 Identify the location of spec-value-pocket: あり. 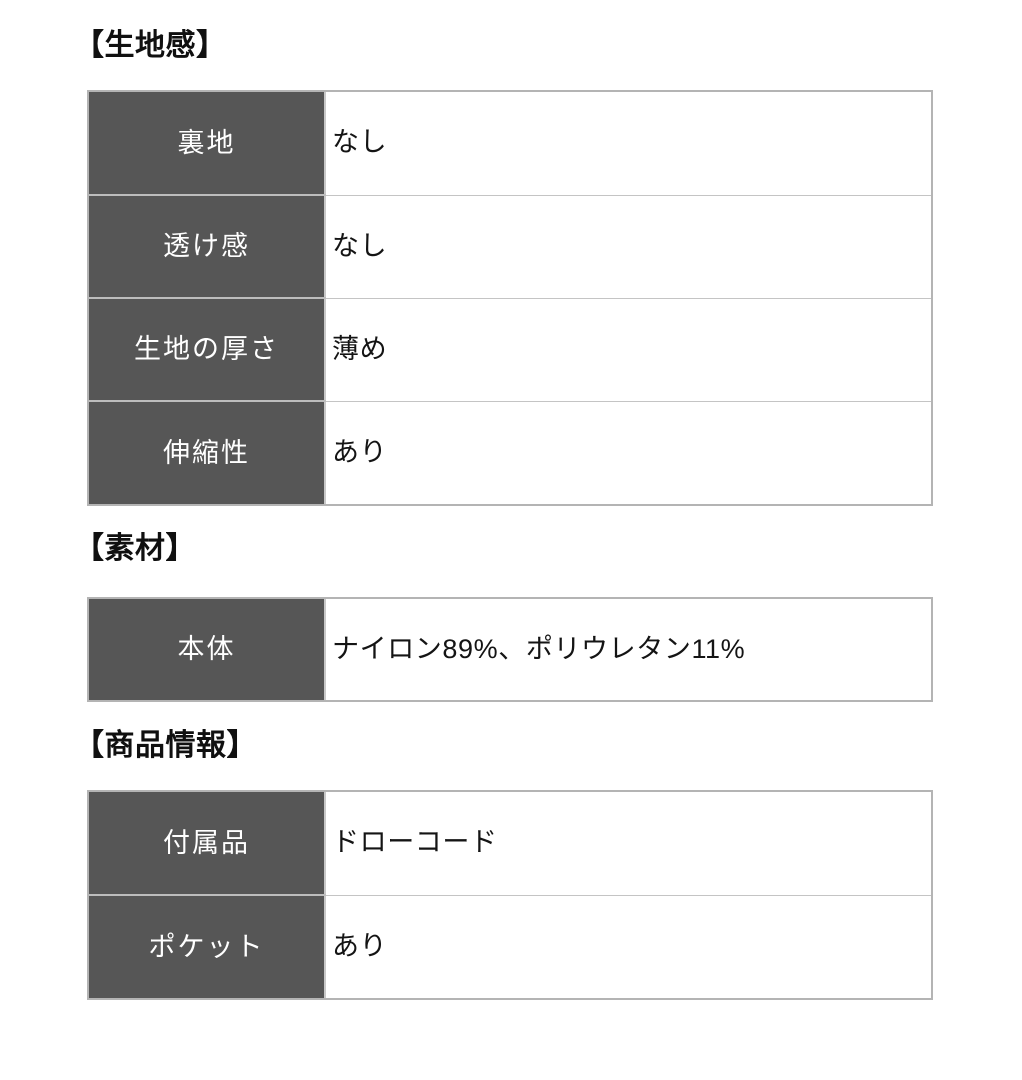
(627, 946).